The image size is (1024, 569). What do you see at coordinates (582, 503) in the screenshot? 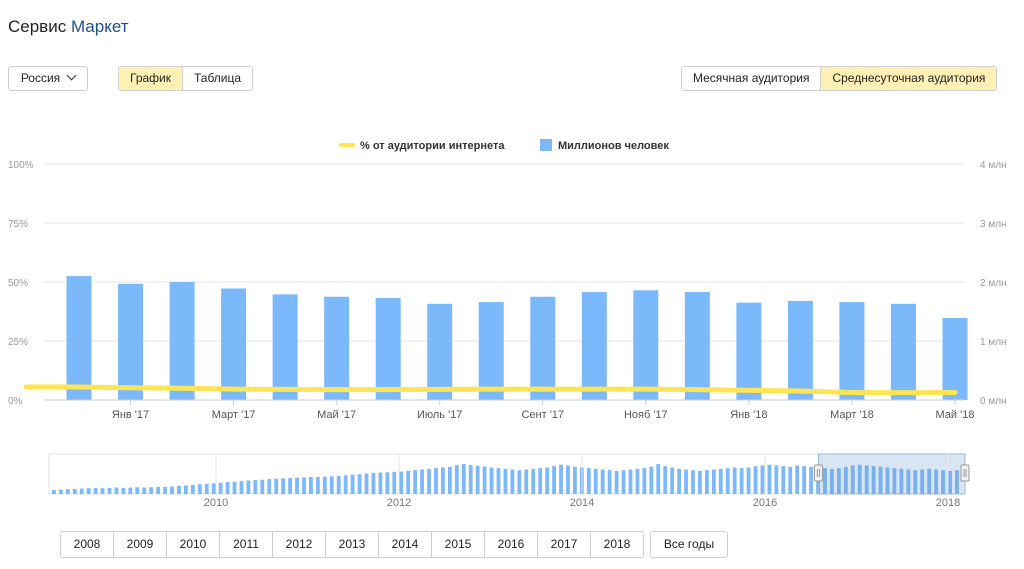
I see `navigator-year-label: 2014` at bounding box center [582, 503].